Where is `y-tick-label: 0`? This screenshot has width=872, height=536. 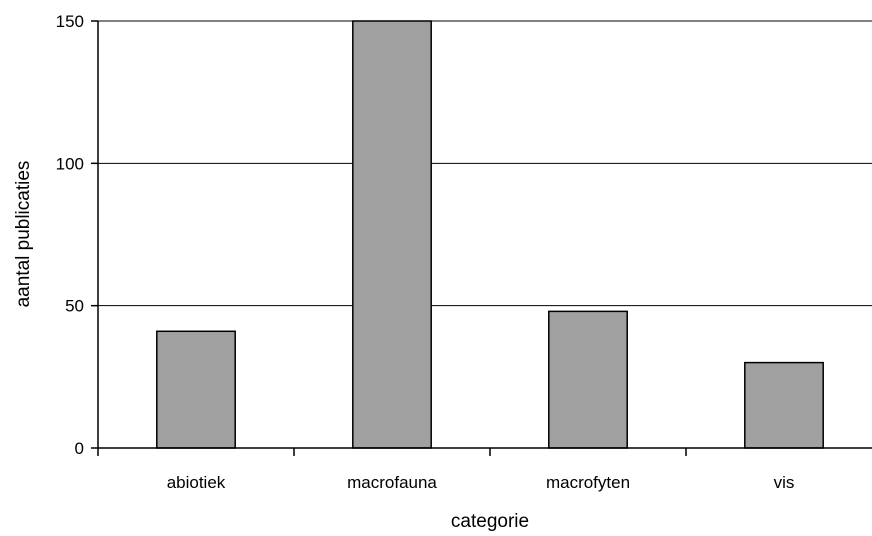
y-tick-label: 0 is located at coordinates (79, 448).